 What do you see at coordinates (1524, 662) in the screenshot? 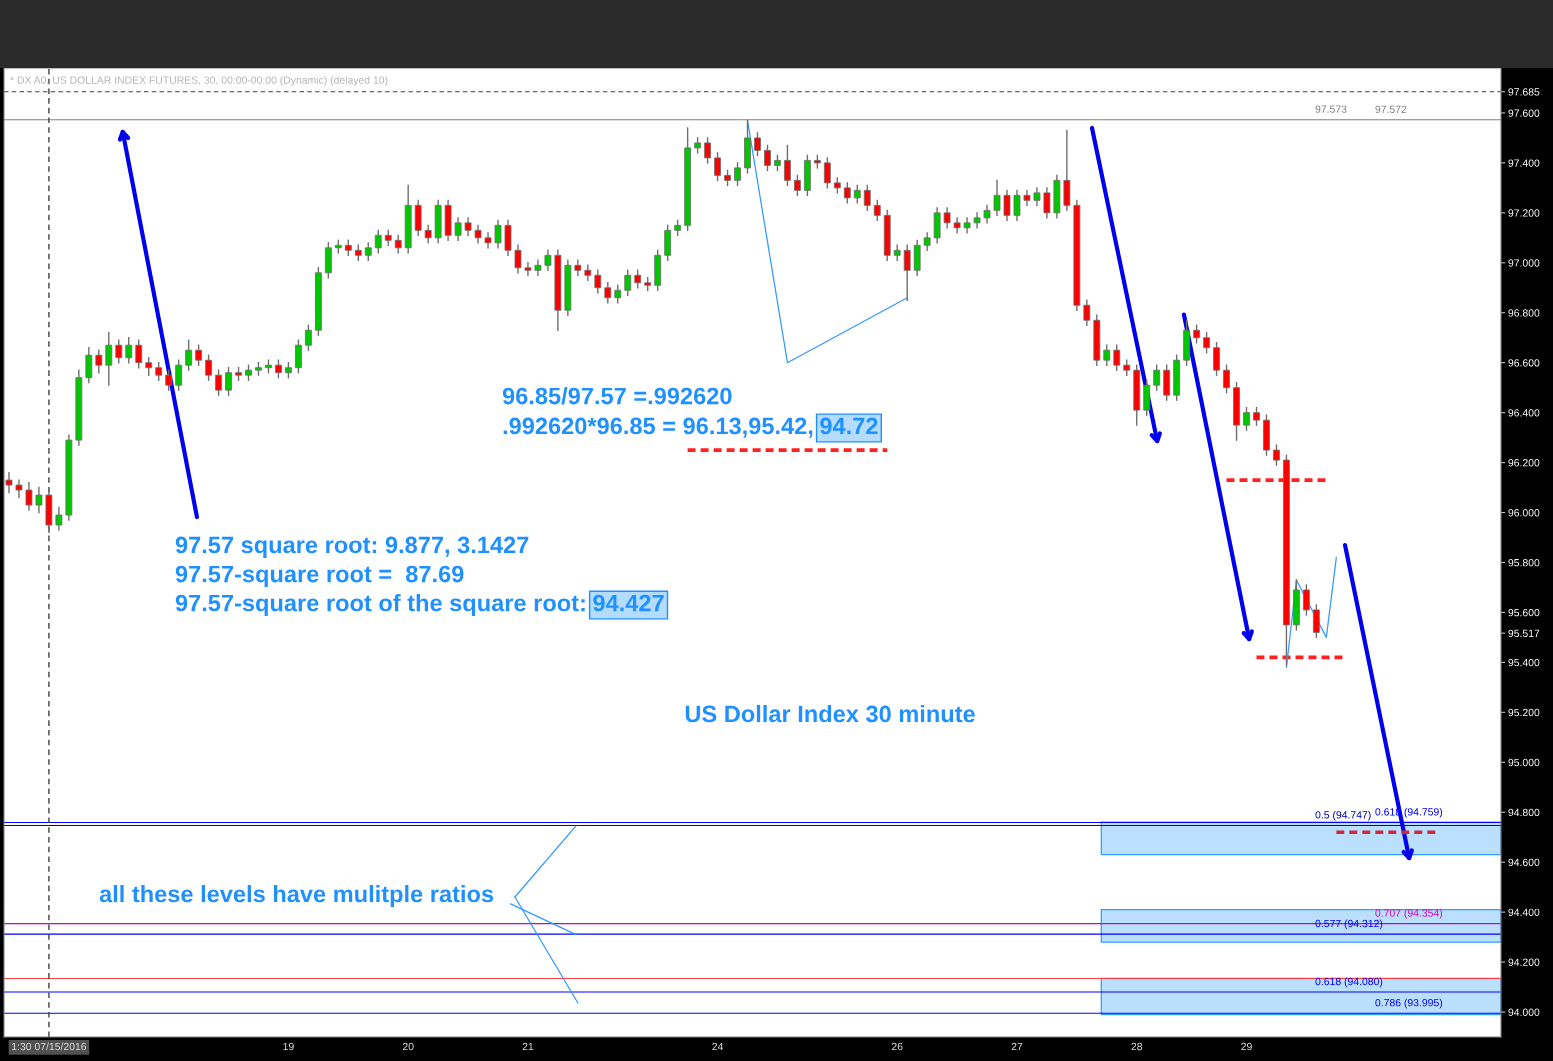
I see `y-tick-label: 95.400` at bounding box center [1524, 662].